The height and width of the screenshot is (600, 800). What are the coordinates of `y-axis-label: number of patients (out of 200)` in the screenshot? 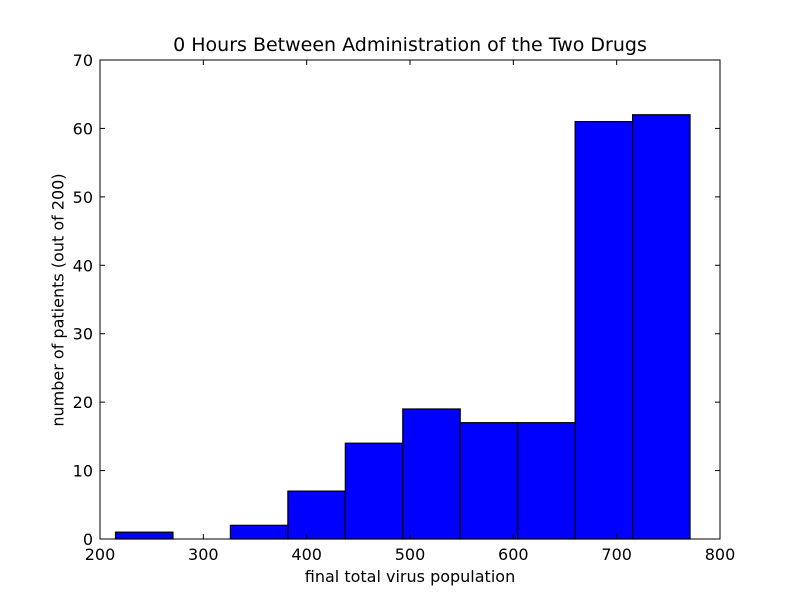 It's located at (58, 300).